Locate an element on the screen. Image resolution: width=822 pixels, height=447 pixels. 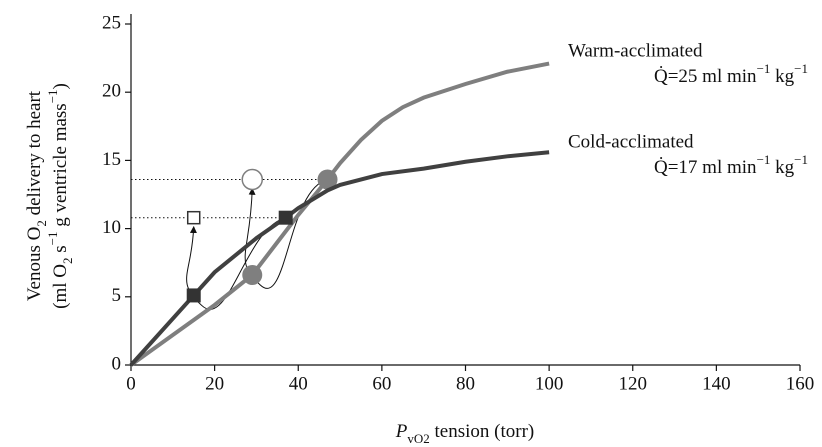
x-tick-label: 140 is located at coordinates (716, 383).